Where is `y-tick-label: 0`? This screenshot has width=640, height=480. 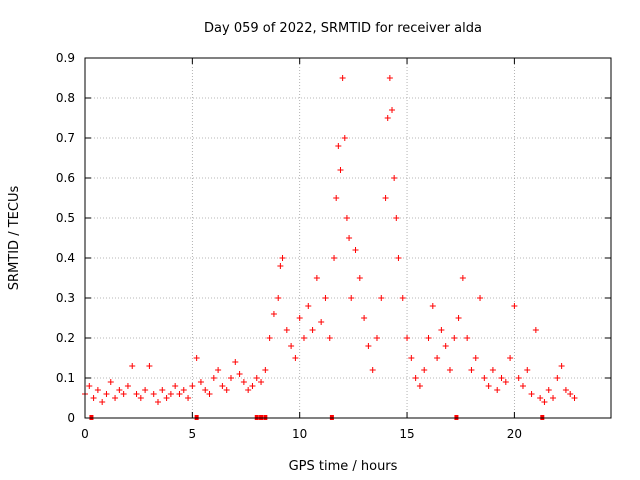 y-tick-label: 0 is located at coordinates (71, 418).